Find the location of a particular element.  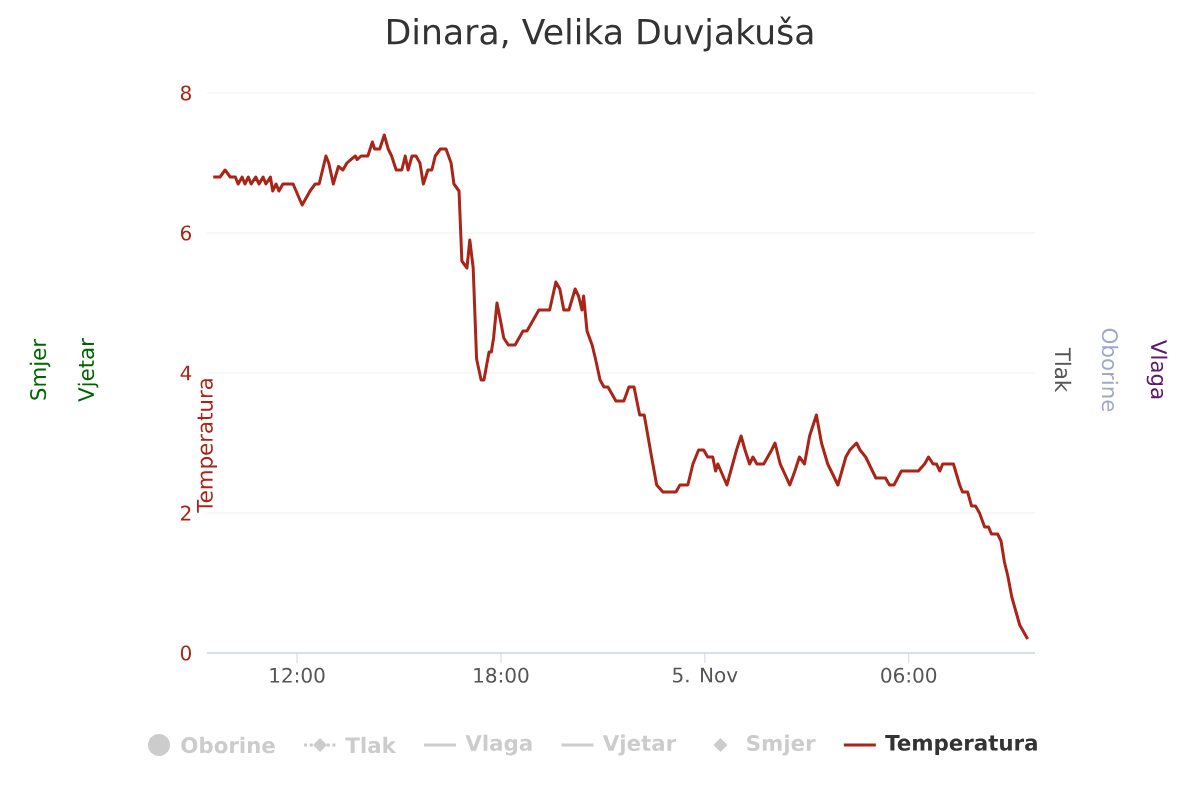

text: Smjer is located at coordinates (40, 369).